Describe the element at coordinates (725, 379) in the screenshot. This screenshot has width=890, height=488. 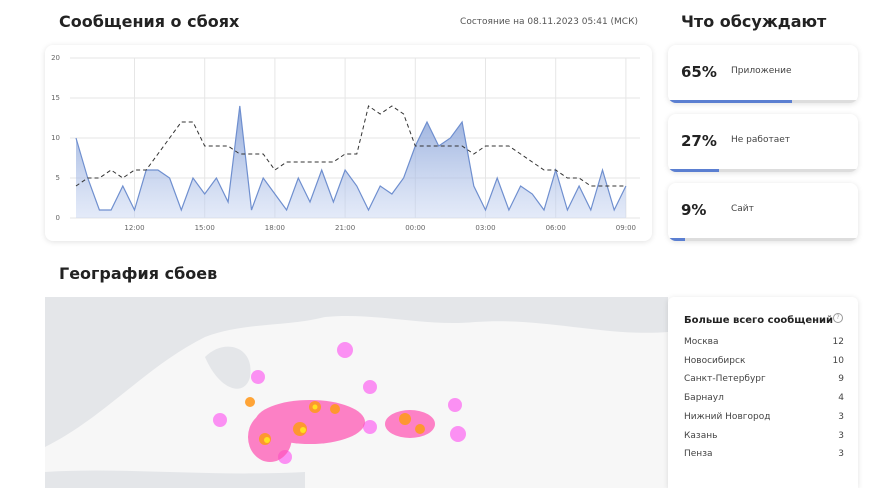
I see `city: Санкт-Петербург` at that location.